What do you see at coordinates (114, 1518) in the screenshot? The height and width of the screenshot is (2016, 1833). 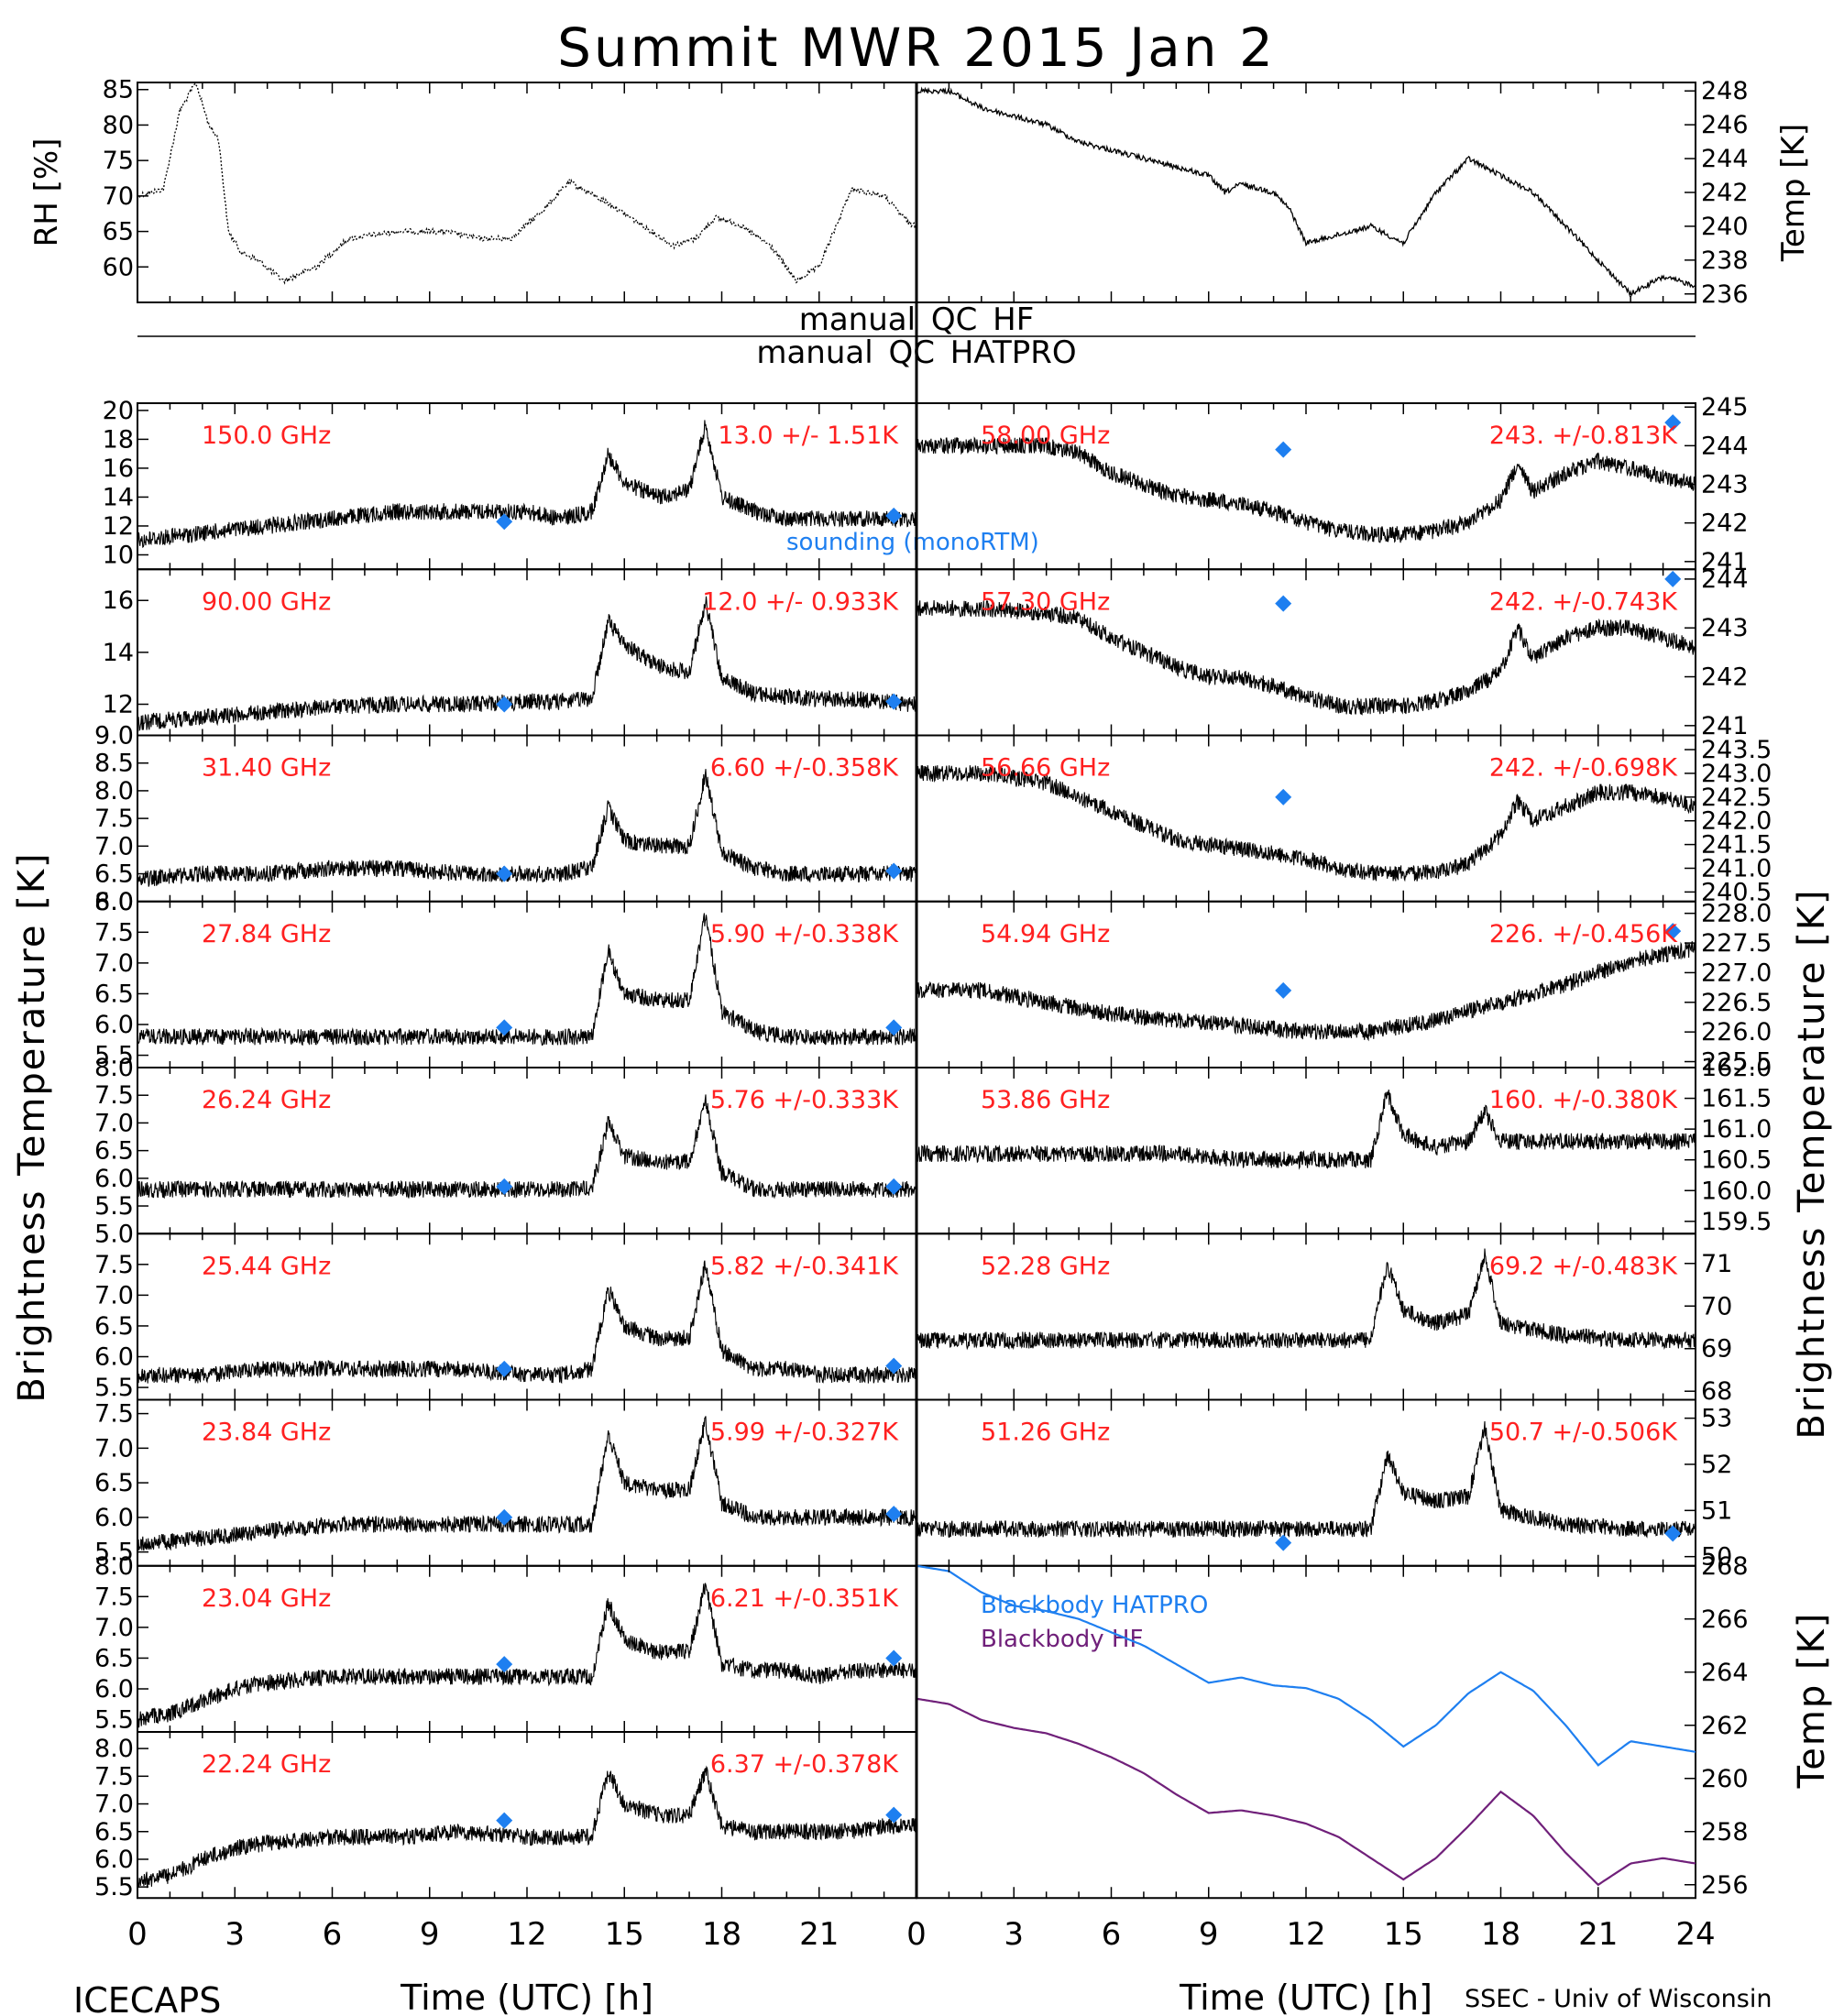 I see `y-tick-label: 6.0` at bounding box center [114, 1518].